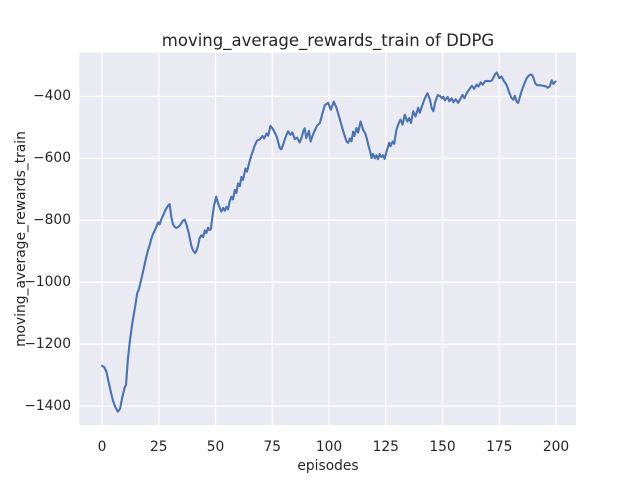 The width and height of the screenshot is (640, 480). What do you see at coordinates (272, 447) in the screenshot?
I see `x-tick-label: 75` at bounding box center [272, 447].